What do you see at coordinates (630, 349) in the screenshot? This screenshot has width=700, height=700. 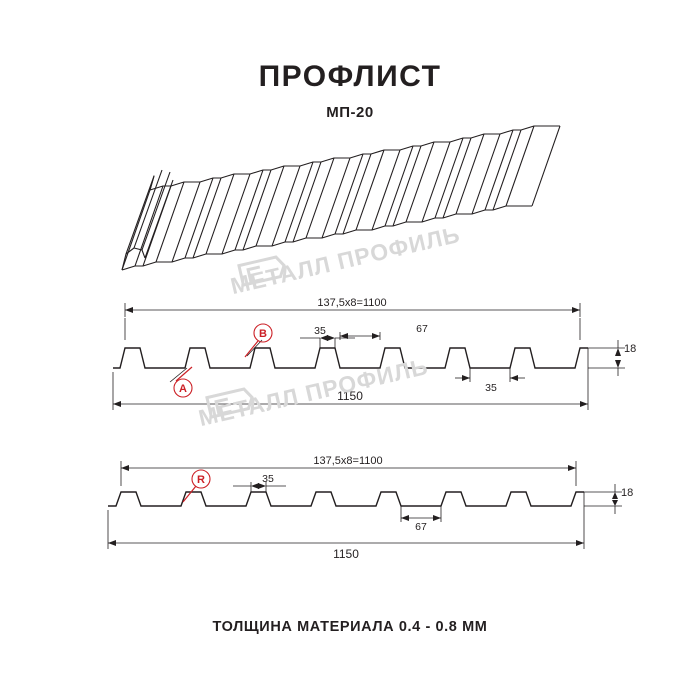 I see `top-height-label: 18` at bounding box center [630, 349].